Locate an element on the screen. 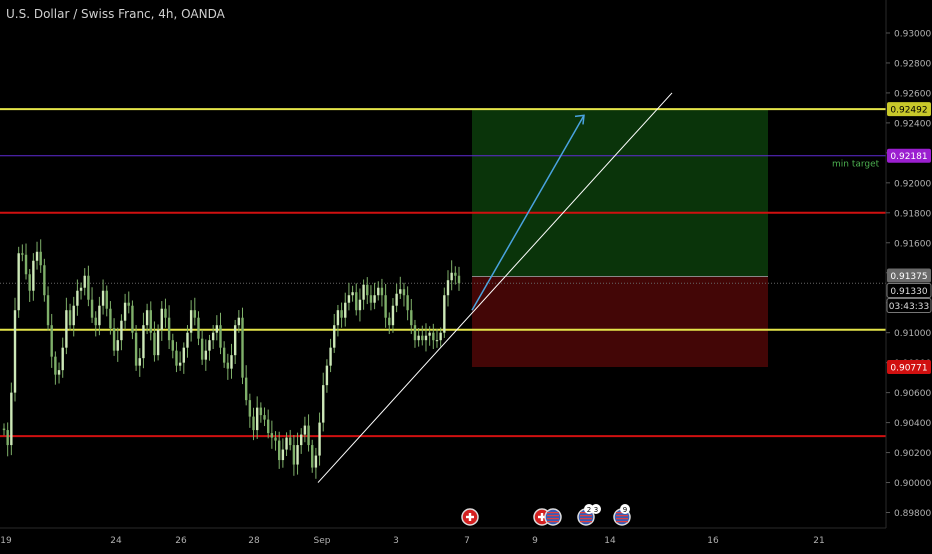  y-tick-label: 0.90600 is located at coordinates (912, 394).